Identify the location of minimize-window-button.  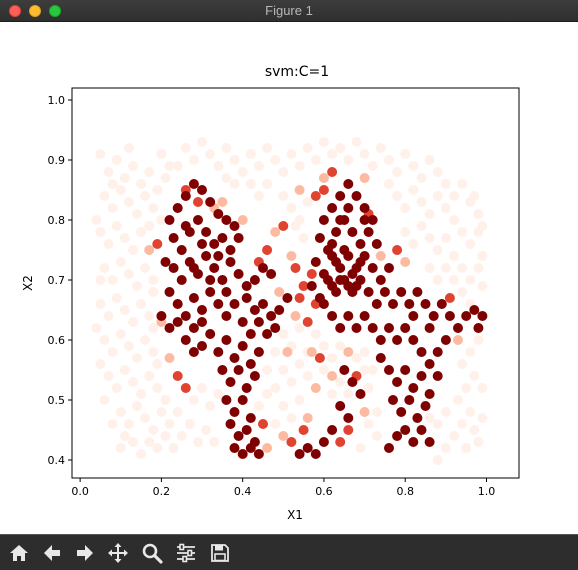
(35, 11).